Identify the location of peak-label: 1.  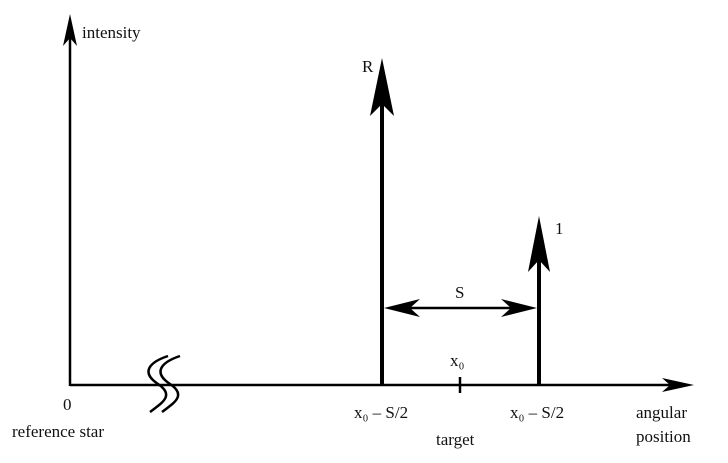
(559, 228).